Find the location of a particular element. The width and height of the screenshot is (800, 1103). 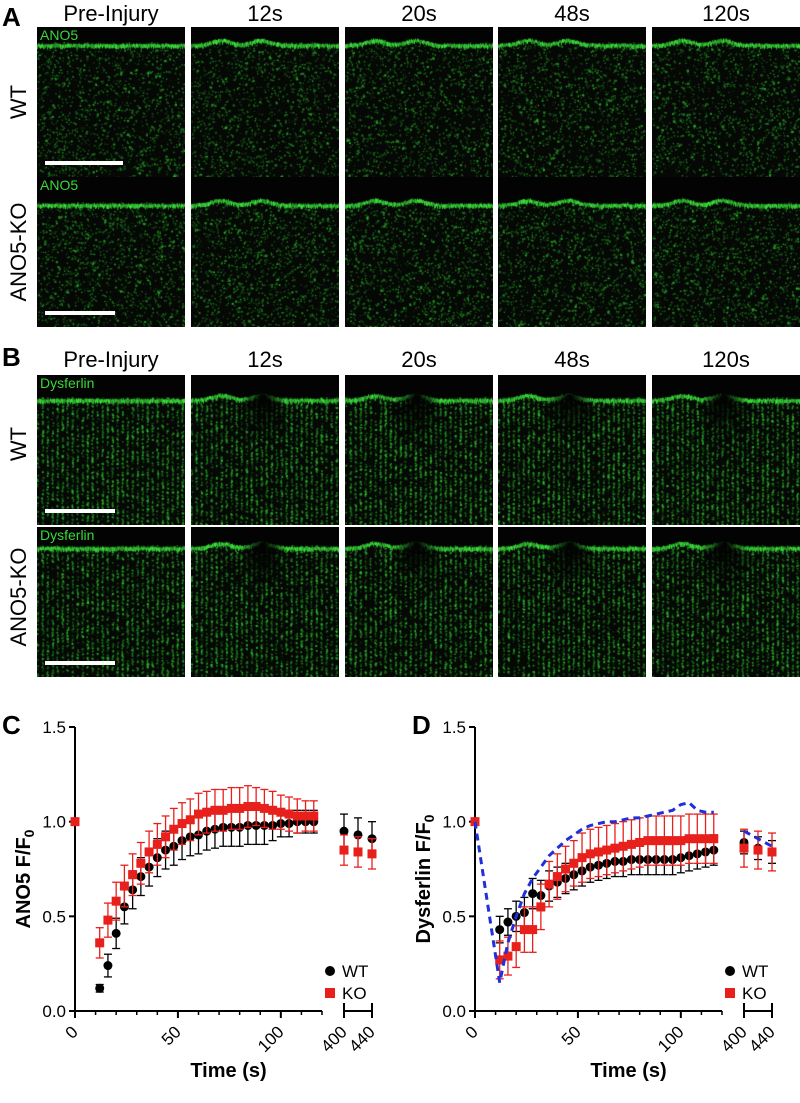

y-tick-label: 0.0 is located at coordinates (54, 1011).